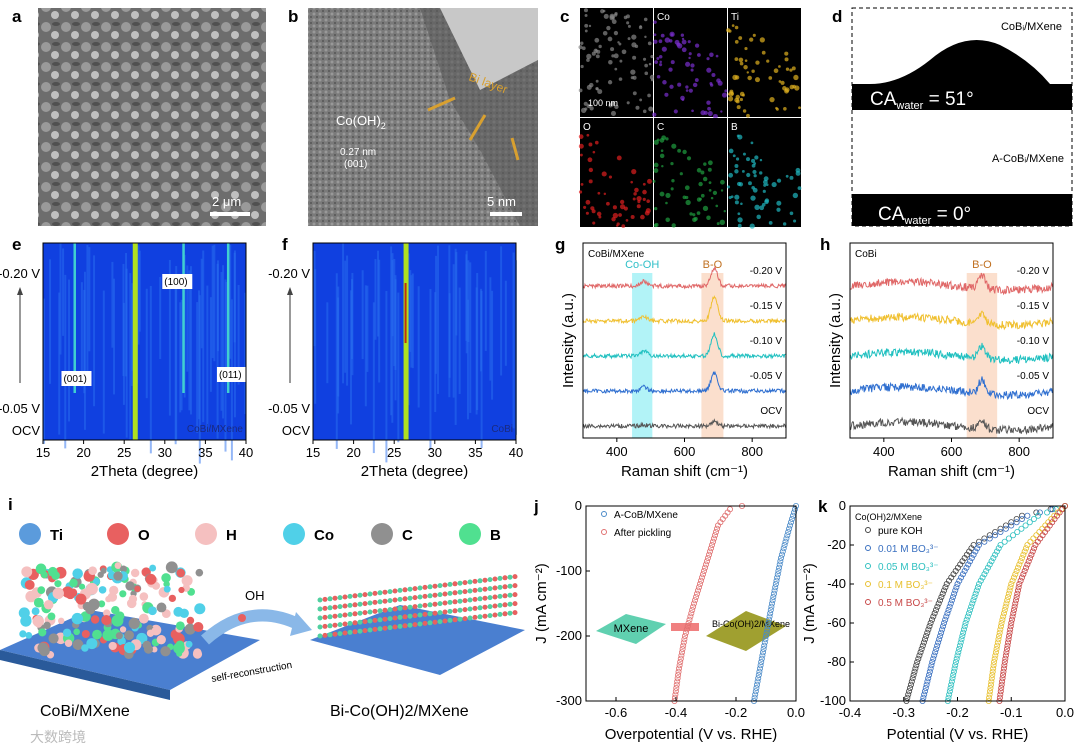 The height and width of the screenshot is (747, 1080). What do you see at coordinates (948, 99) in the screenshot?
I see `ca-value: = 51°` at bounding box center [948, 99].